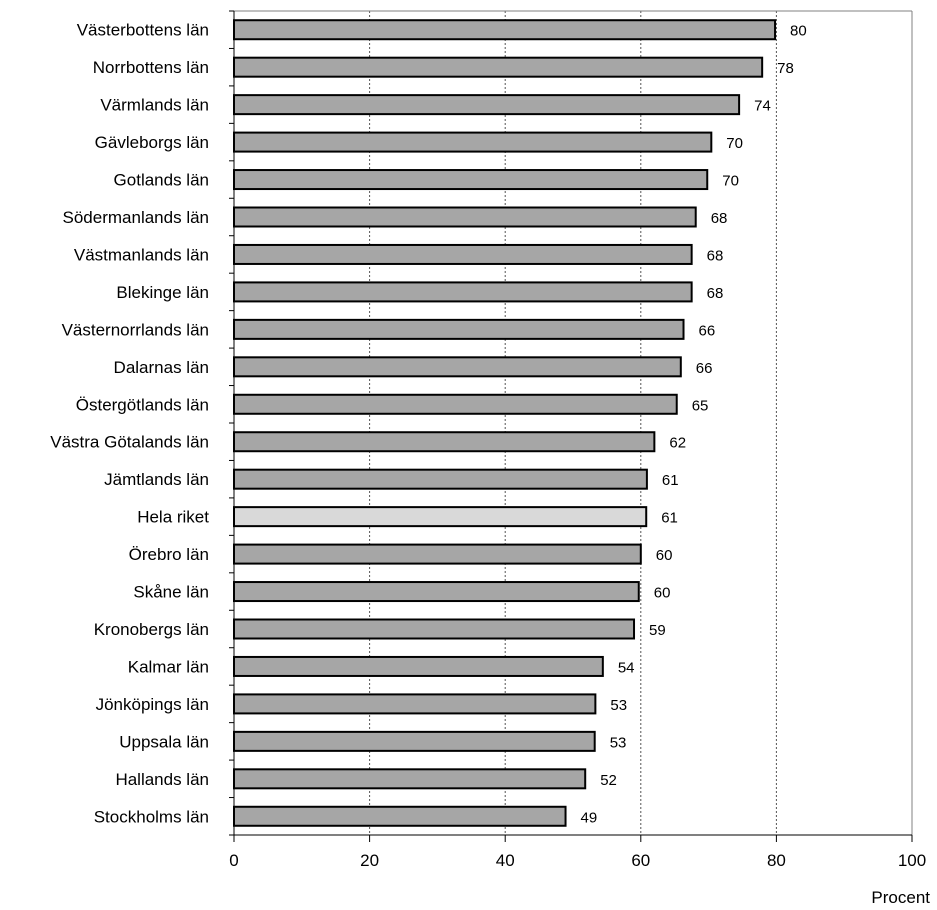  Describe the element at coordinates (505, 860) in the screenshot. I see `x-tick-label: 40` at that location.